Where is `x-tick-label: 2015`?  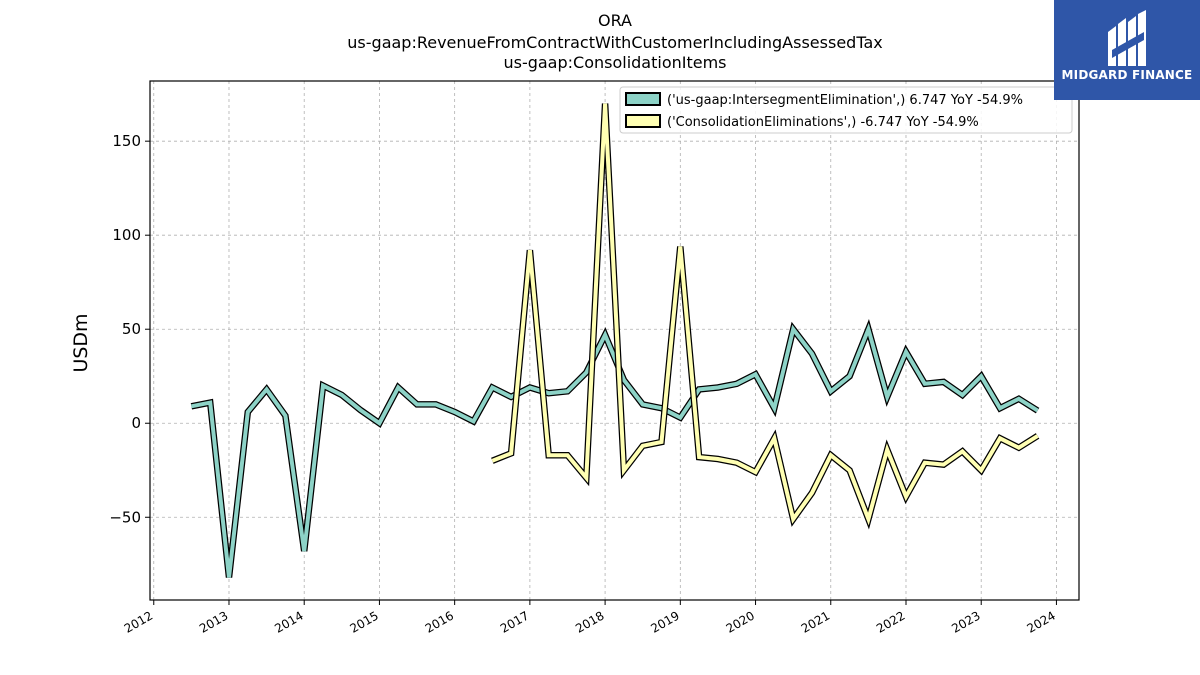
x-tick-label: 2015 is located at coordinates (363, 621).